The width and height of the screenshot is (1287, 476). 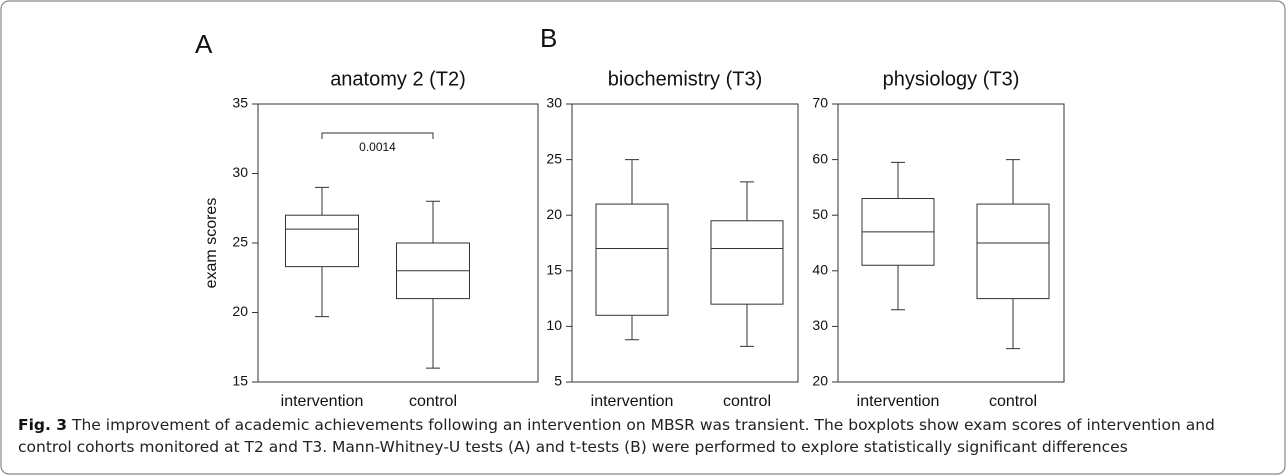 What do you see at coordinates (377, 135) in the screenshot?
I see `significance-bracket` at bounding box center [377, 135].